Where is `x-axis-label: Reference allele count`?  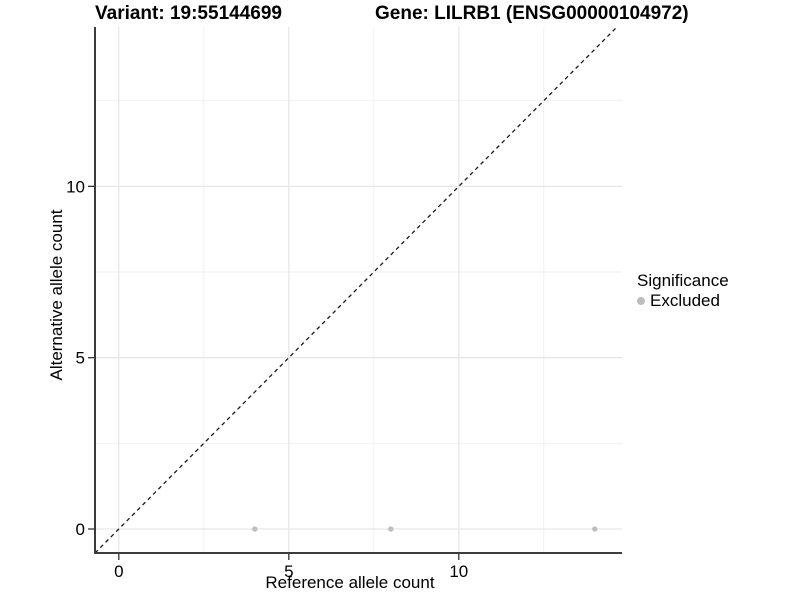
x-axis-label: Reference allele count is located at coordinates (350, 582).